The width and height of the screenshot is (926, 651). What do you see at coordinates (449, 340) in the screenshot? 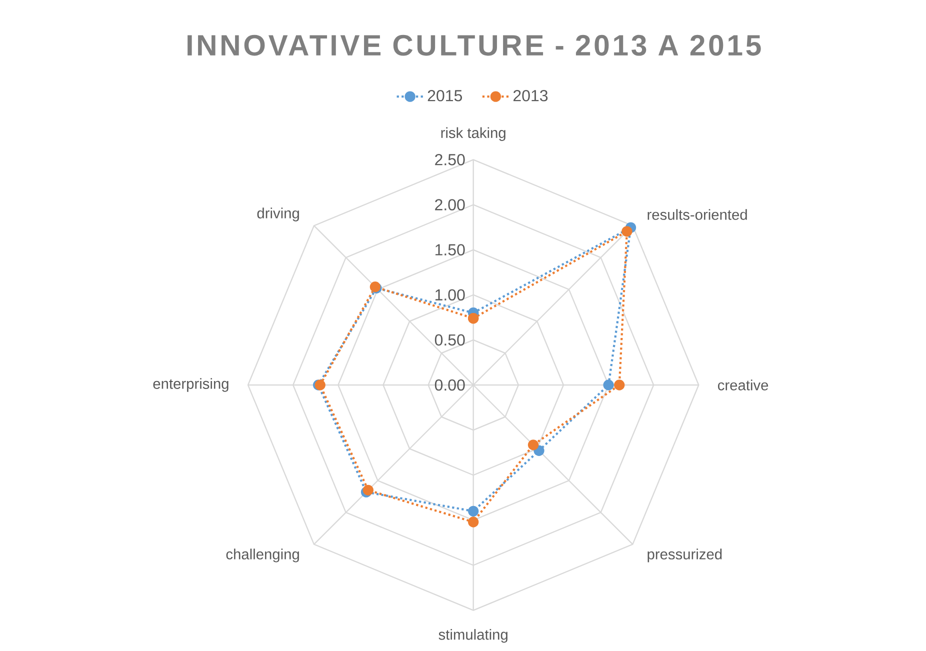
I see `y-tick-label: 0.50` at bounding box center [449, 340].